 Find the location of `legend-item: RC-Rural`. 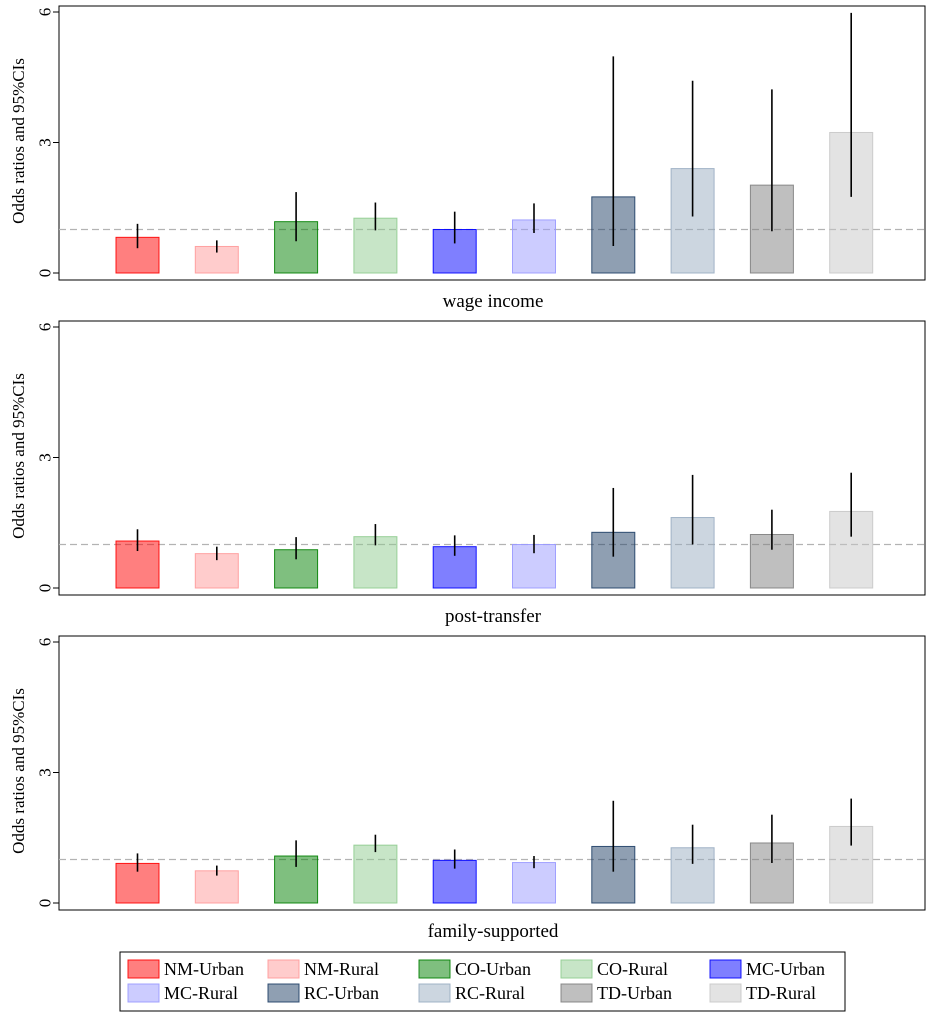

legend-item: RC-Rural is located at coordinates (471, 993).